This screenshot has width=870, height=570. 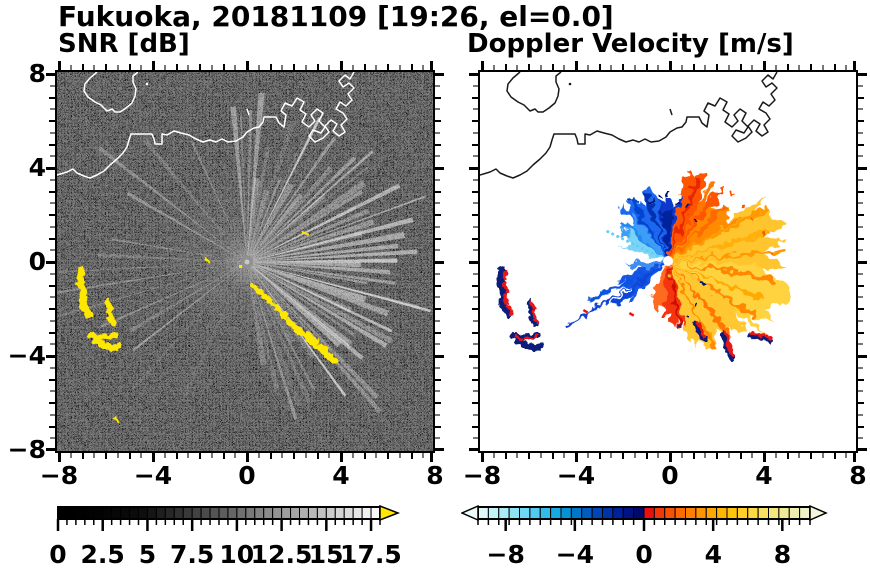 I want to click on velocity-clutter, so click(x=634, y=313).